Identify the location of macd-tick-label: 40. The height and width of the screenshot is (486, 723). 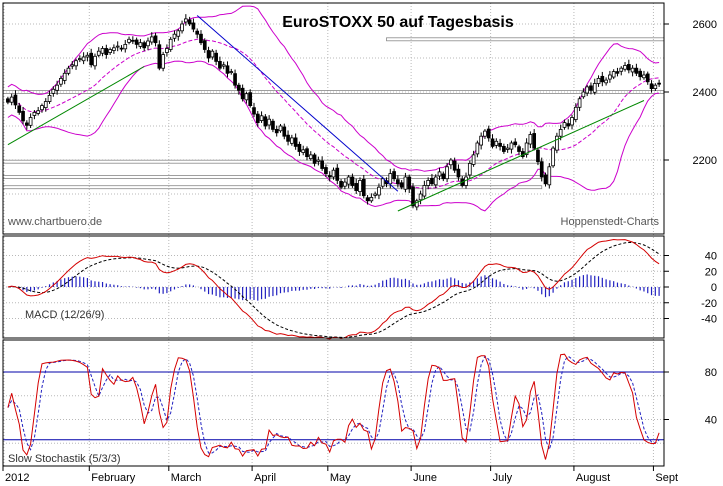
(711, 257).